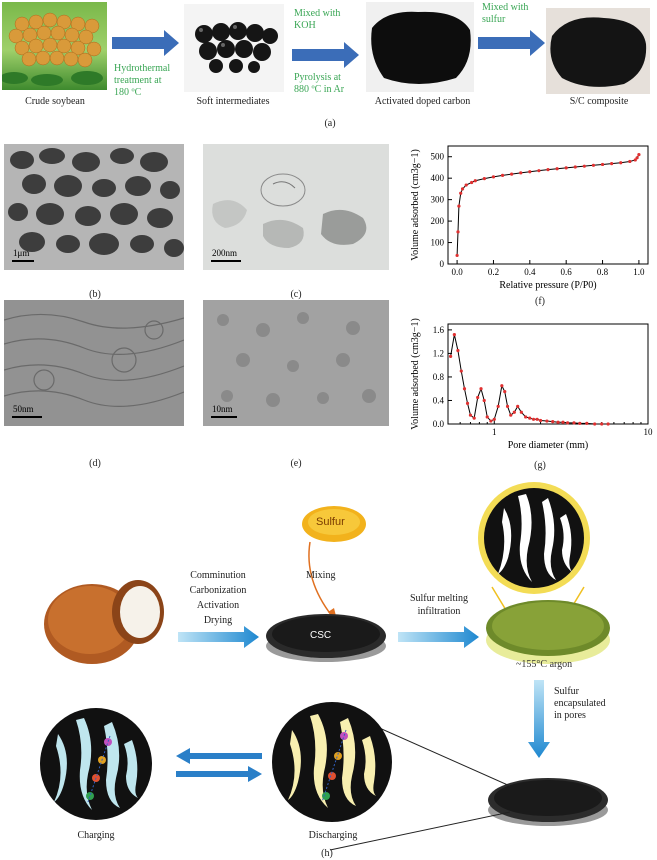 The image size is (657, 860). Describe the element at coordinates (439, 598) in the screenshot. I see `melting-line-1: Sulfur melting` at that location.